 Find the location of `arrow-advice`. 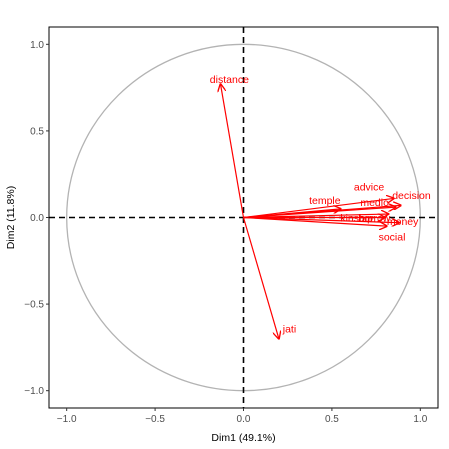

arrow-advice is located at coordinates (318, 208).